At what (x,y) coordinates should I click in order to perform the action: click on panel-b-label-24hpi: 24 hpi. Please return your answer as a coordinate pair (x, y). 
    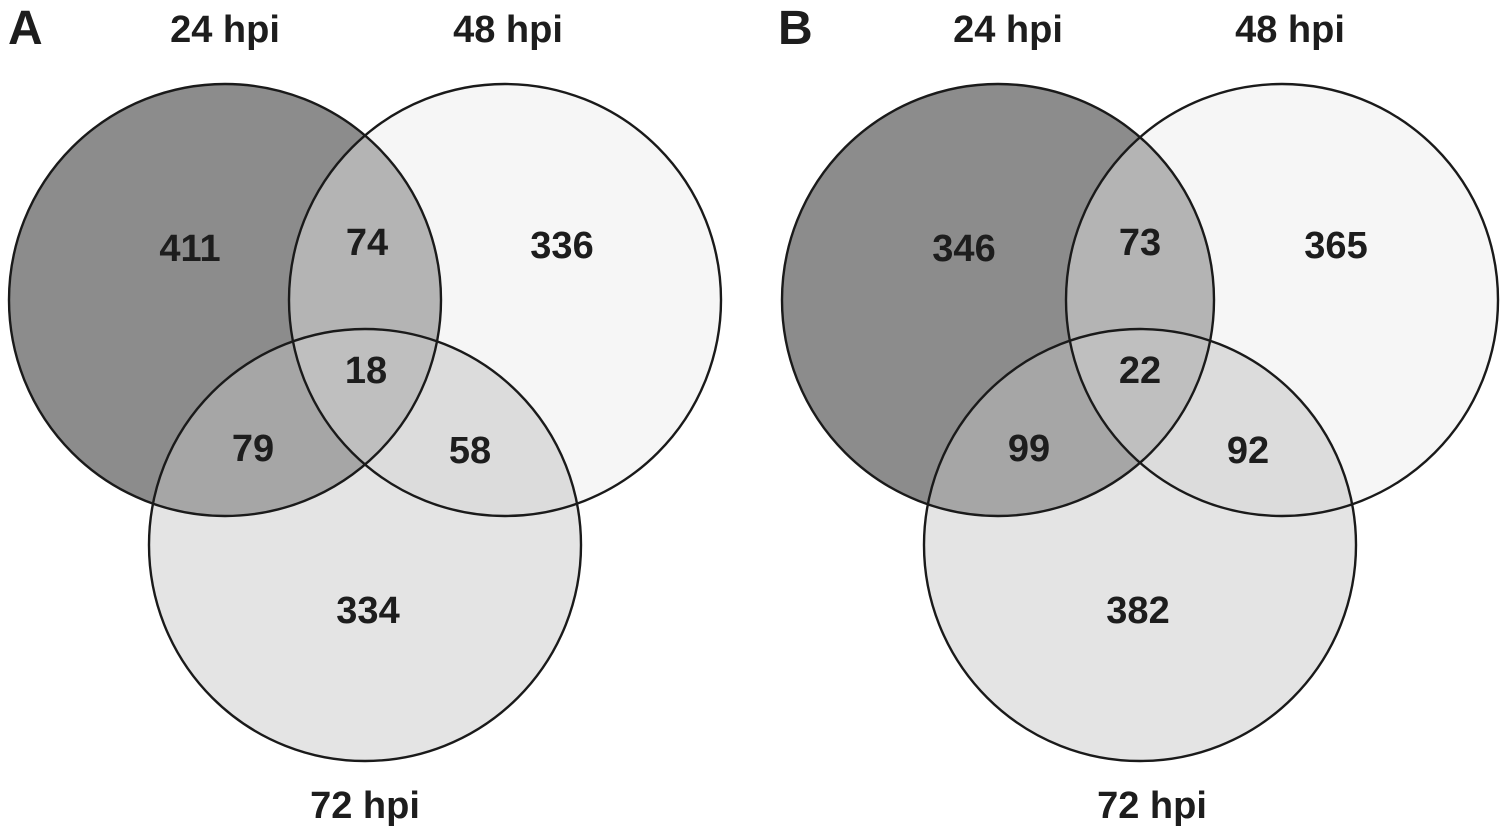
    Looking at the image, I should click on (1008, 30).